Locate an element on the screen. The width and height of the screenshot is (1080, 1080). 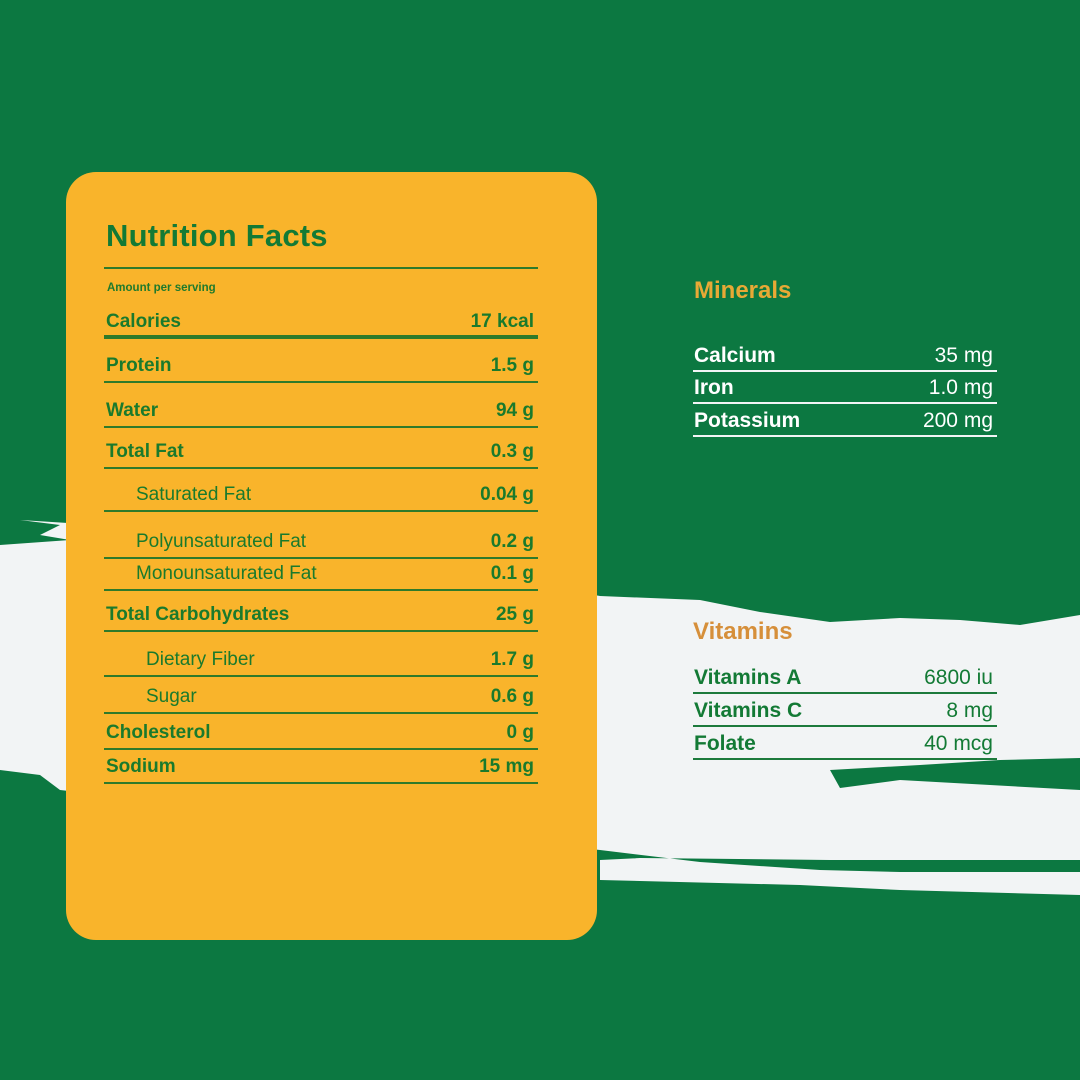
vitamins-row: Vitamins A 6800 iu is located at coordinates (845, 677).